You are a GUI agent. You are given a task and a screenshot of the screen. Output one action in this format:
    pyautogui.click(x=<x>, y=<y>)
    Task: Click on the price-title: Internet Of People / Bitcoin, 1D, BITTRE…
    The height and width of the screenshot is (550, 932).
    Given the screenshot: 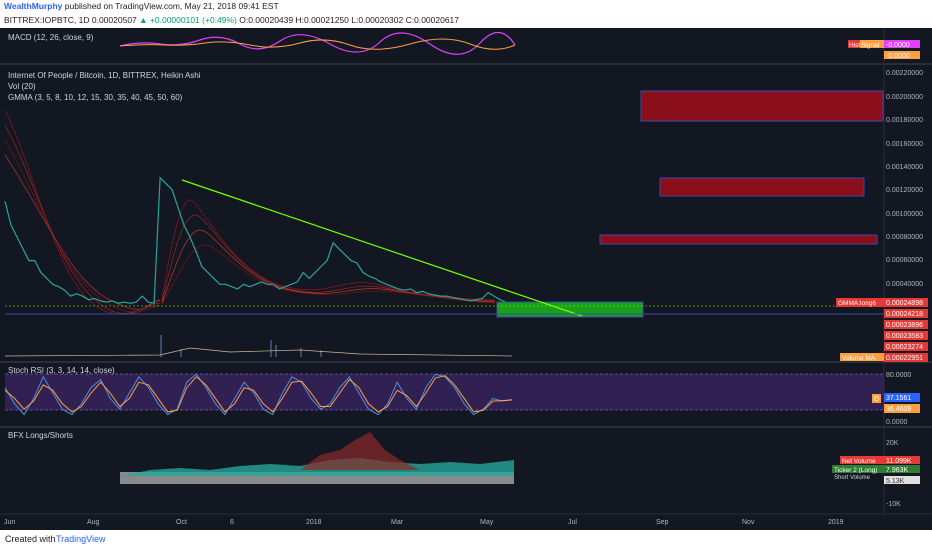 What is the action you would take?
    pyautogui.click(x=104, y=75)
    